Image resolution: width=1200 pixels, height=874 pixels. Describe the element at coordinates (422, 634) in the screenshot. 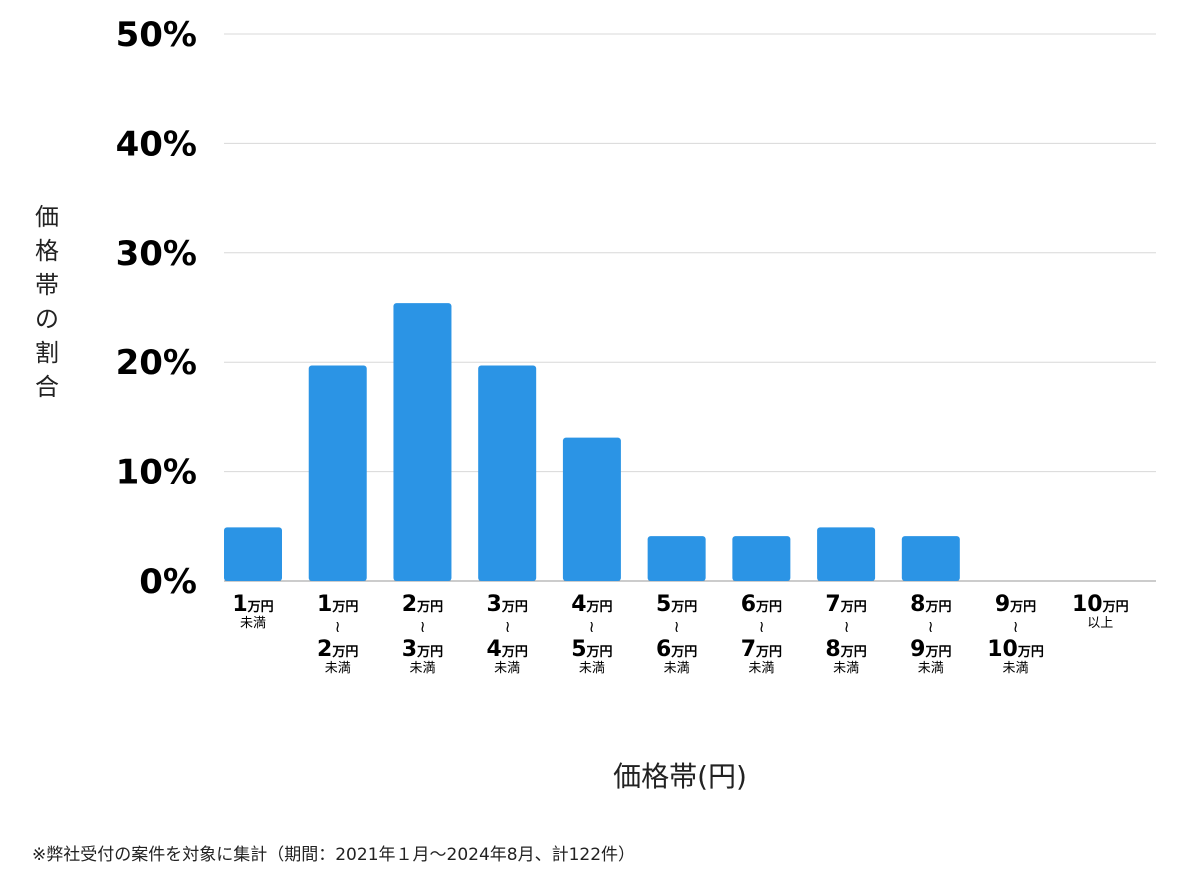

I see `x-tick-label: 2万円 ~3万円 未満` at that location.